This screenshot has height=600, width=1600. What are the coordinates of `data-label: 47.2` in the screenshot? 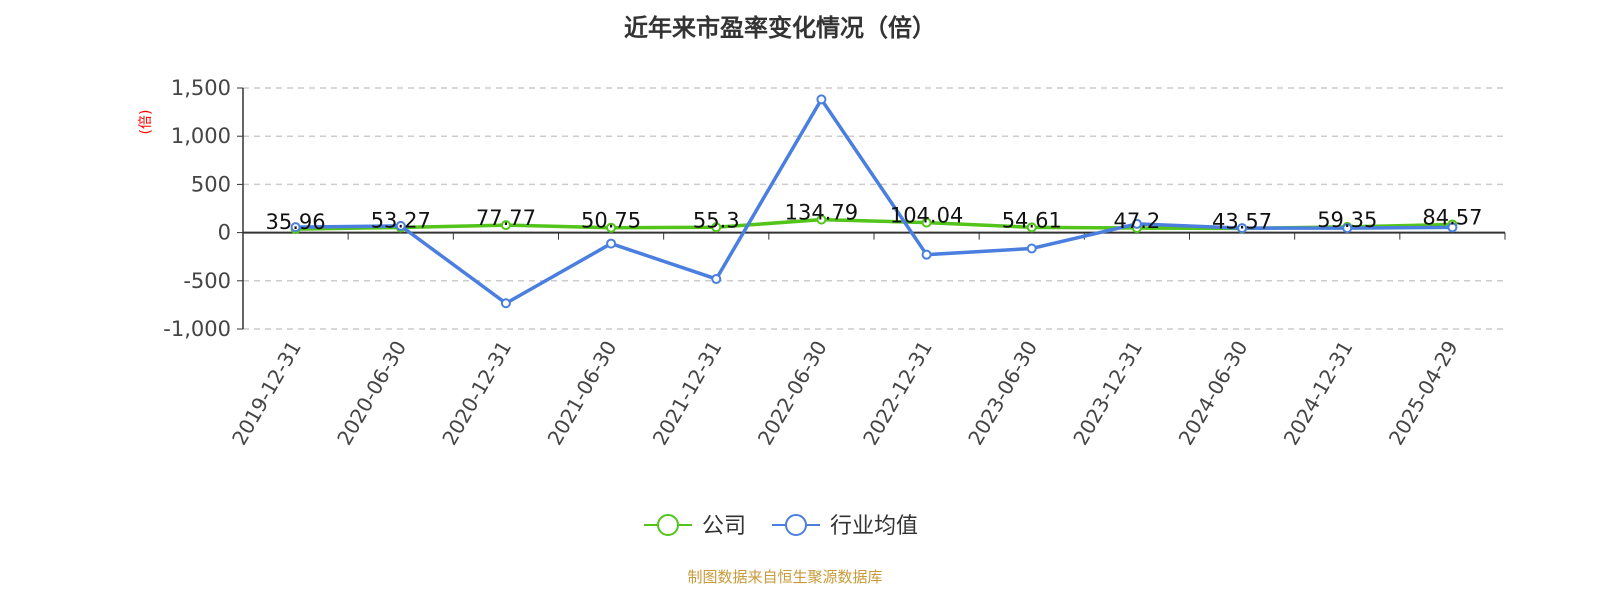 It's located at (1137, 221).